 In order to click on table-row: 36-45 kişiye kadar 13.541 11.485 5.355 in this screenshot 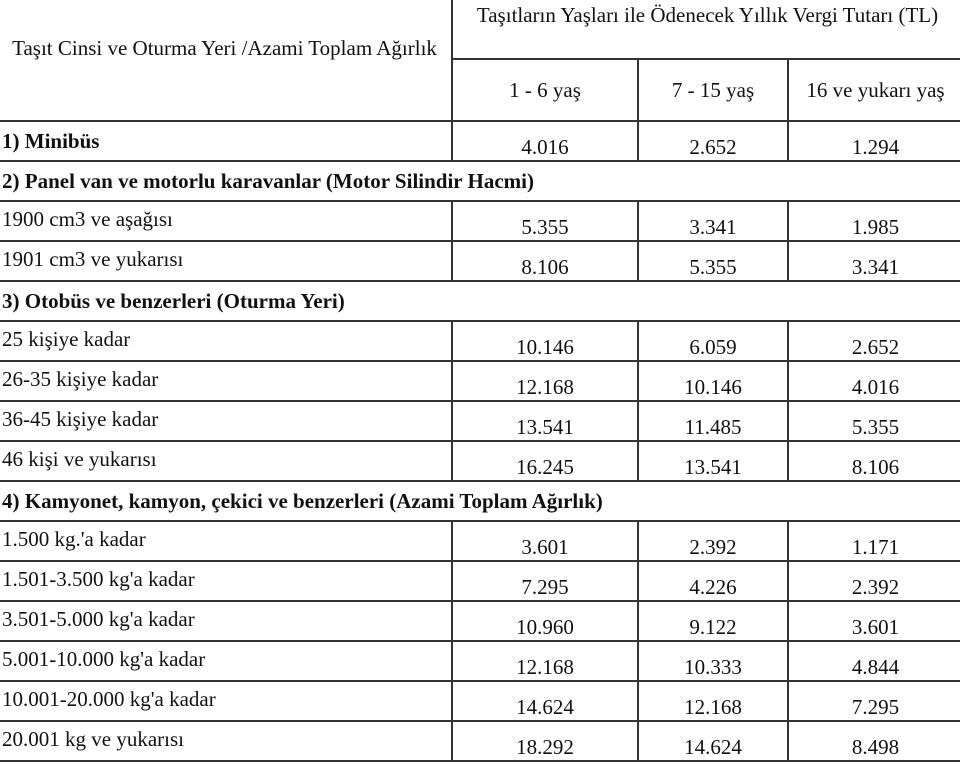, I will do `click(480, 421)`.